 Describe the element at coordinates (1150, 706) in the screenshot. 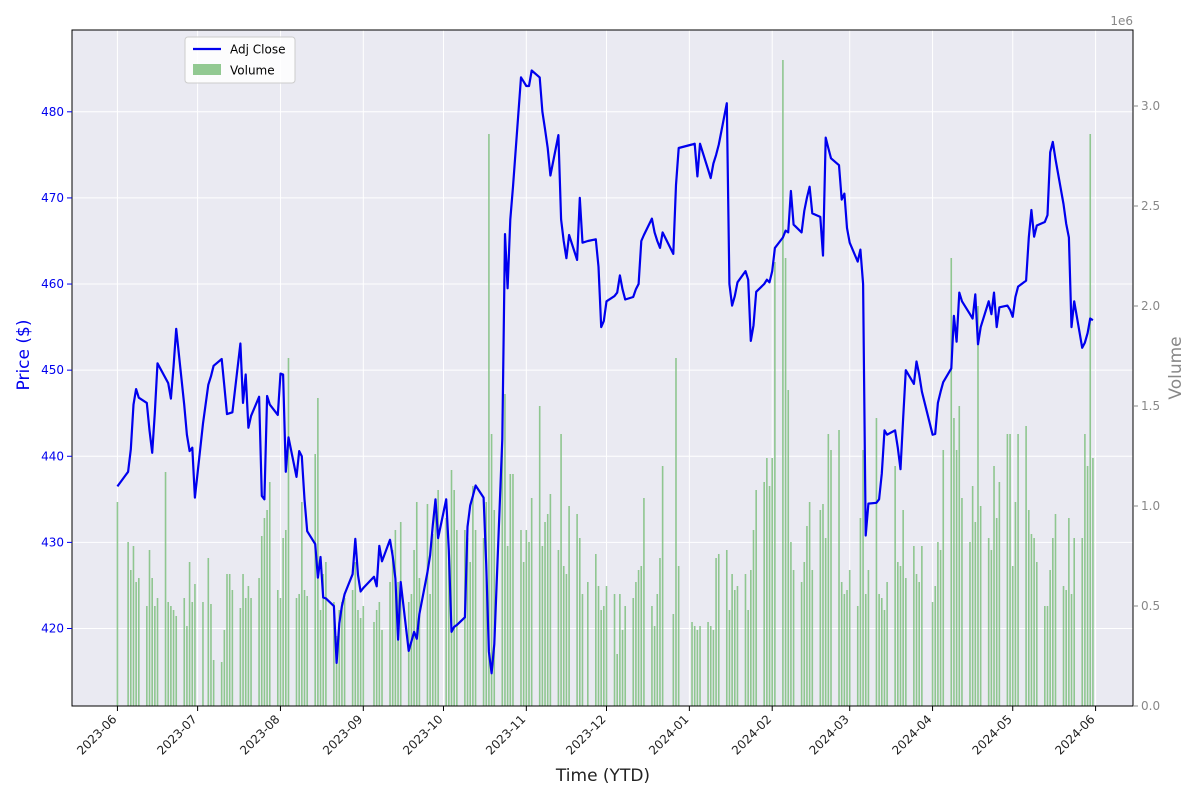

I see `right-tick-label: 0.0` at that location.